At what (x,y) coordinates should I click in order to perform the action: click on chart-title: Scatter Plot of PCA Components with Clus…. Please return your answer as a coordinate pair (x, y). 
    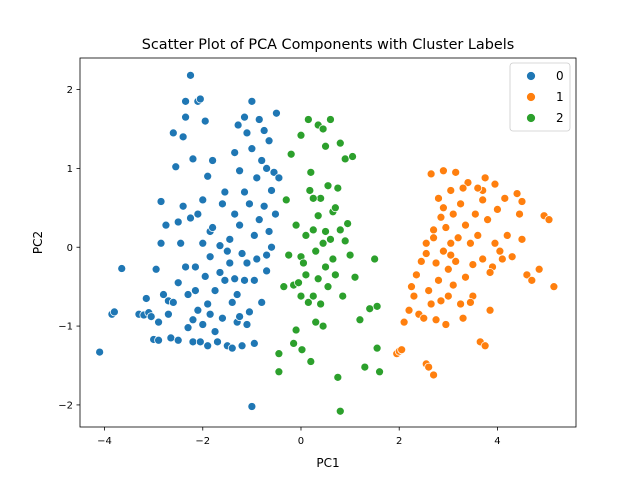
    Looking at the image, I should click on (328, 45).